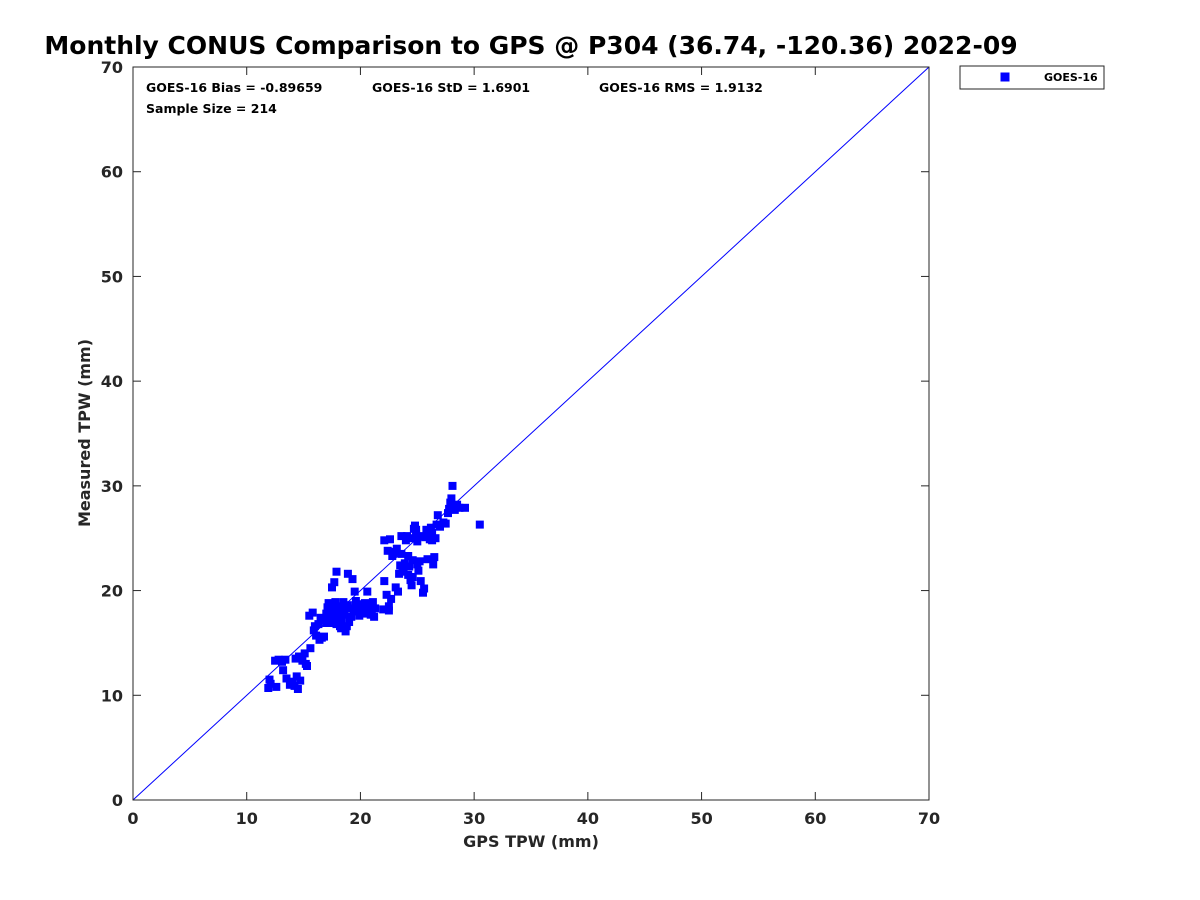  Describe the element at coordinates (474, 818) in the screenshot. I see `x-tick-label: 30` at that location.